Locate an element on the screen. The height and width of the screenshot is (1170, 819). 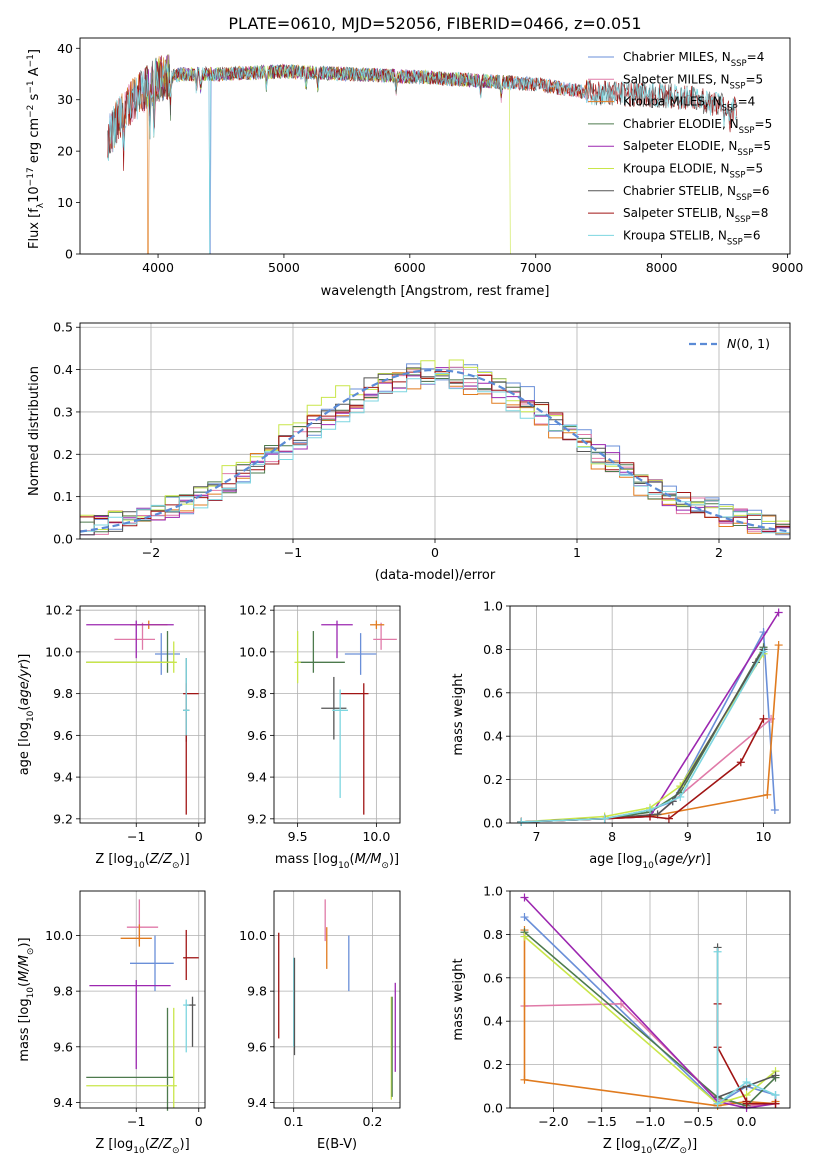
x-axis-label: E(B-V) is located at coordinates (337, 1144).